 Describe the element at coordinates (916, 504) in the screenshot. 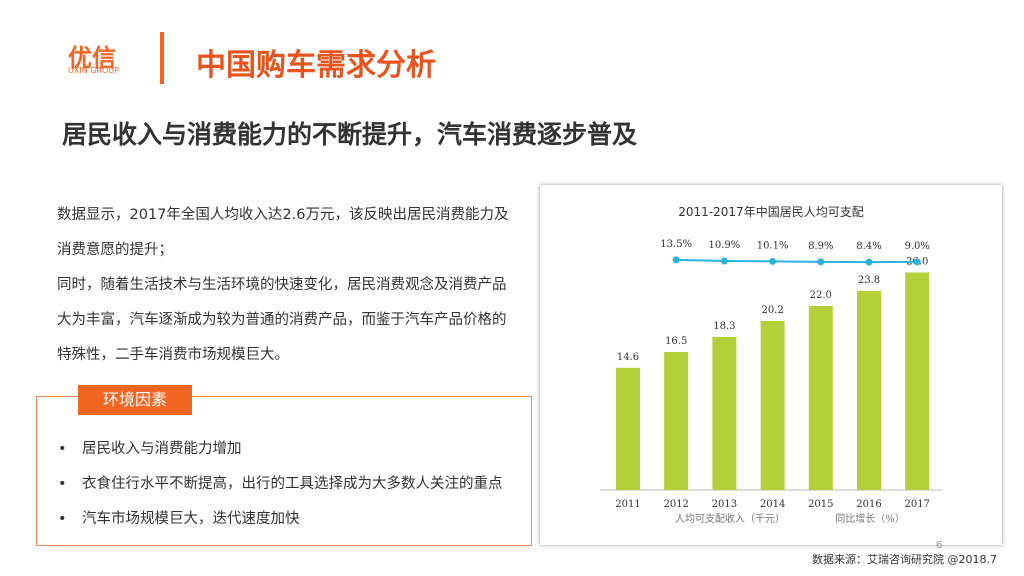

I see `x-tick-label: 2017` at that location.